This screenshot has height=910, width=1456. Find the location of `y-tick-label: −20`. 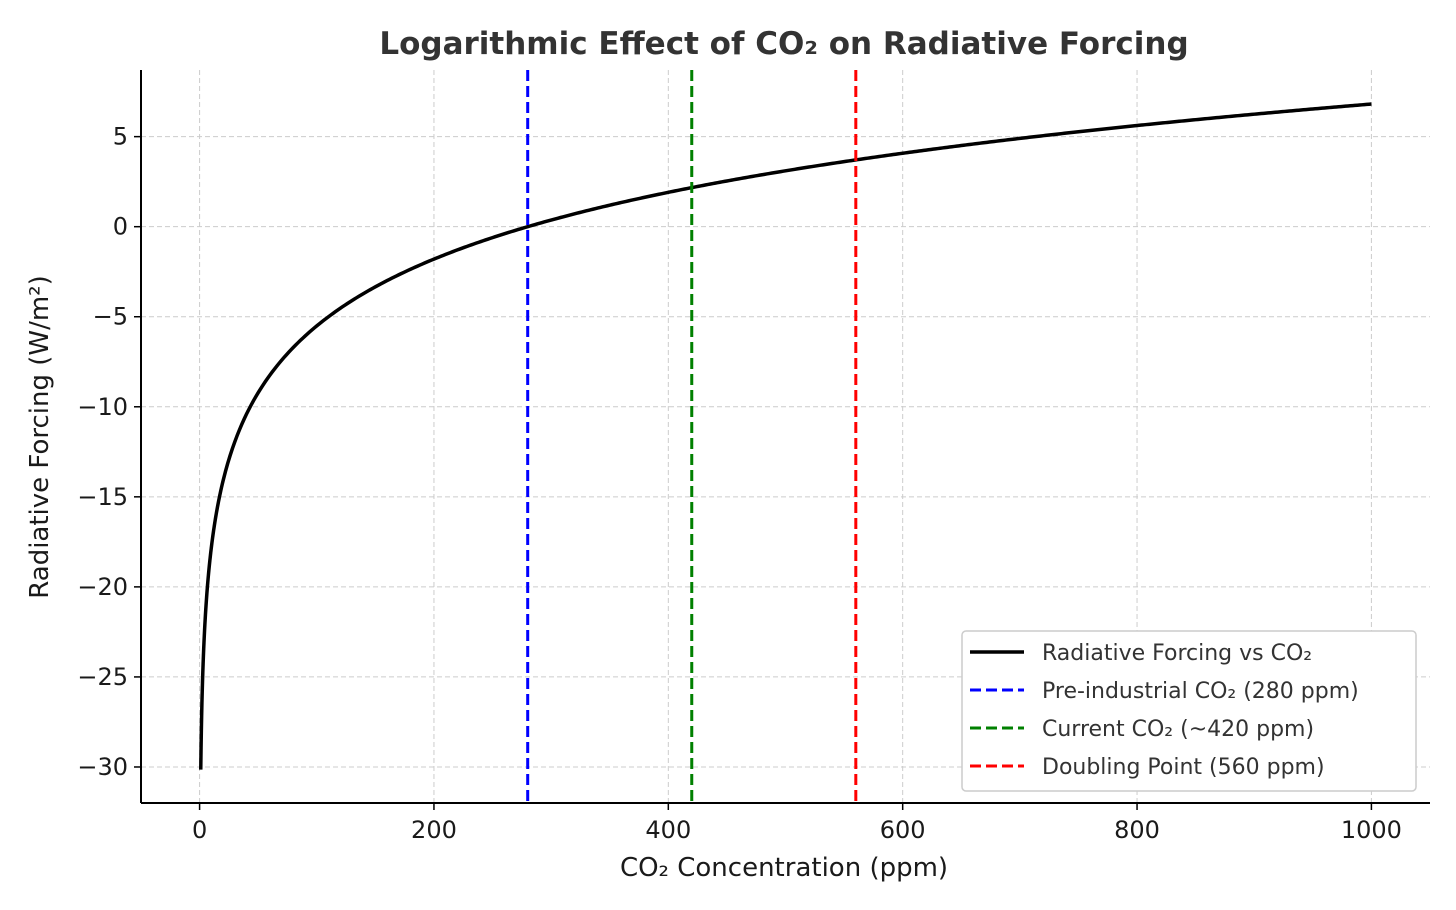

y-tick-label: −20 is located at coordinates (102, 587).